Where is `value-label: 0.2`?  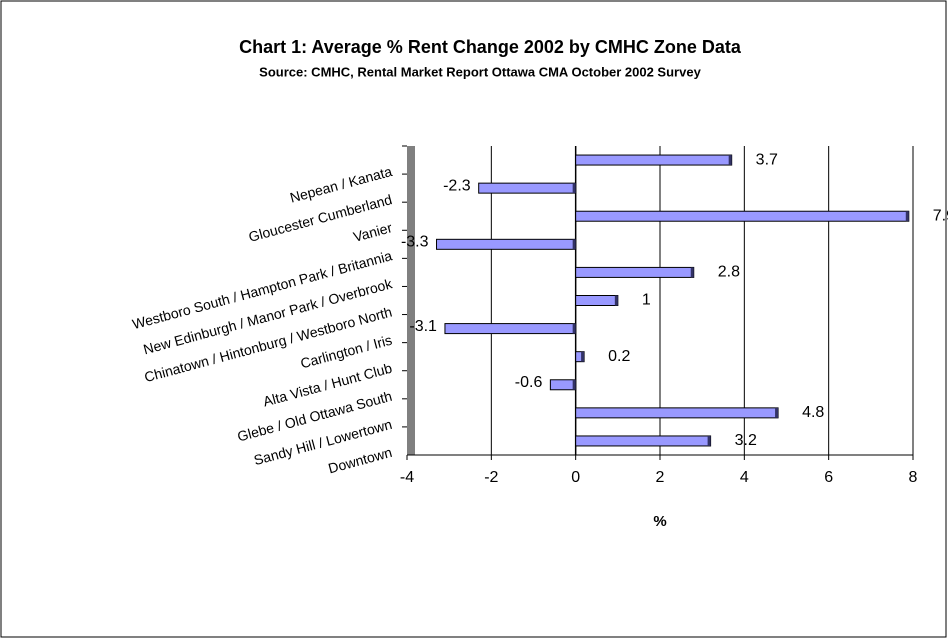 value-label: 0.2 is located at coordinates (619, 356).